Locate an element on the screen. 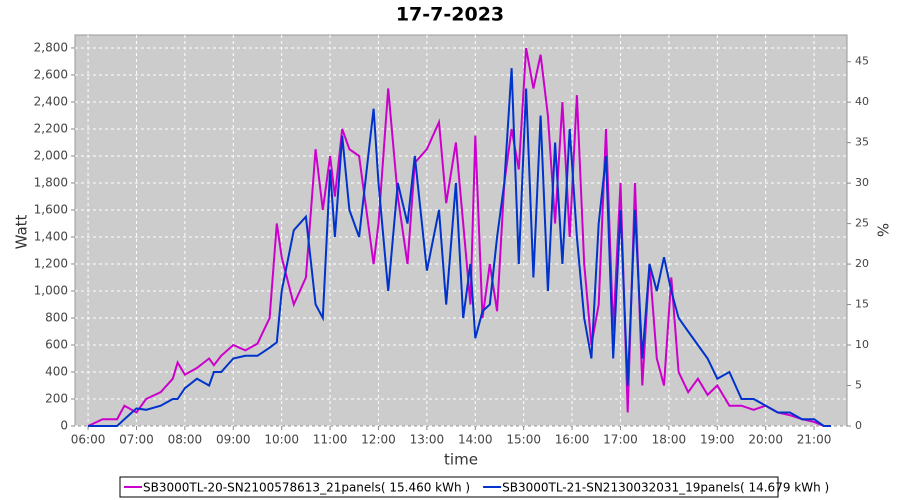 Image resolution: width=900 pixels, height=500 pixels. x-tick-label: 12:00 is located at coordinates (378, 440).